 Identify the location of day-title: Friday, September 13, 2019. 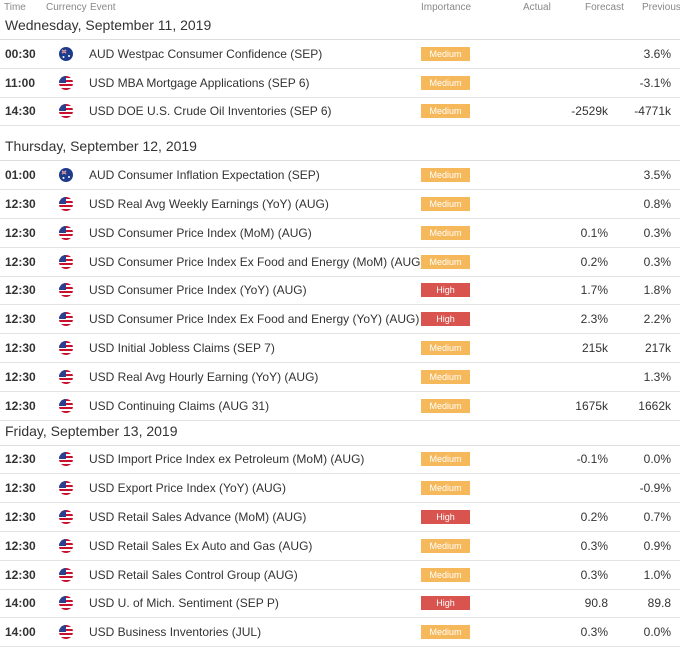
(340, 433).